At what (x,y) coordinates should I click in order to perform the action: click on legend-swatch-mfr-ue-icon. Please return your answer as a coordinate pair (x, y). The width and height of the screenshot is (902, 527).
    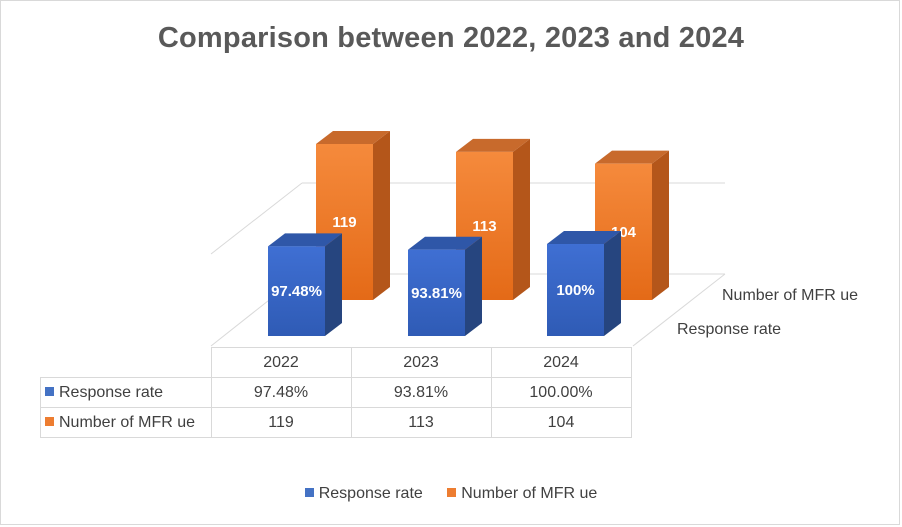
    Looking at the image, I should click on (452, 492).